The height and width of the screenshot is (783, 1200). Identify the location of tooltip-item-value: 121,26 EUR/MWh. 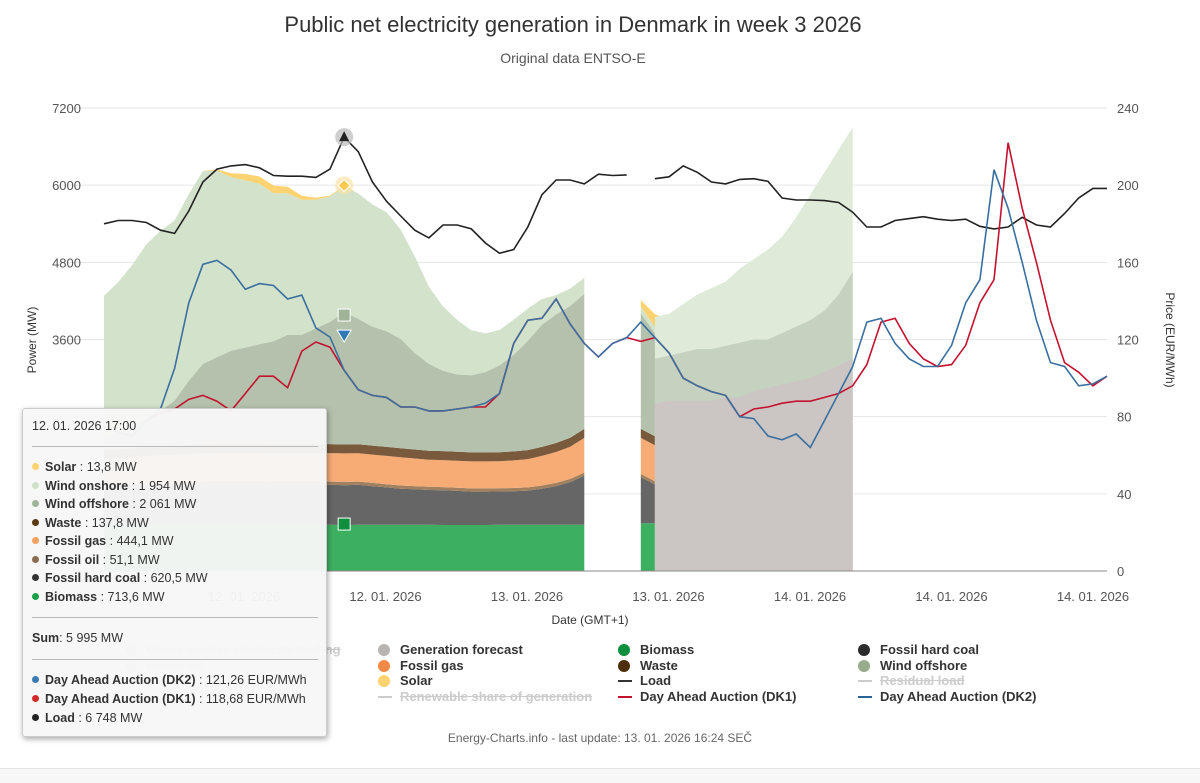
(256, 680).